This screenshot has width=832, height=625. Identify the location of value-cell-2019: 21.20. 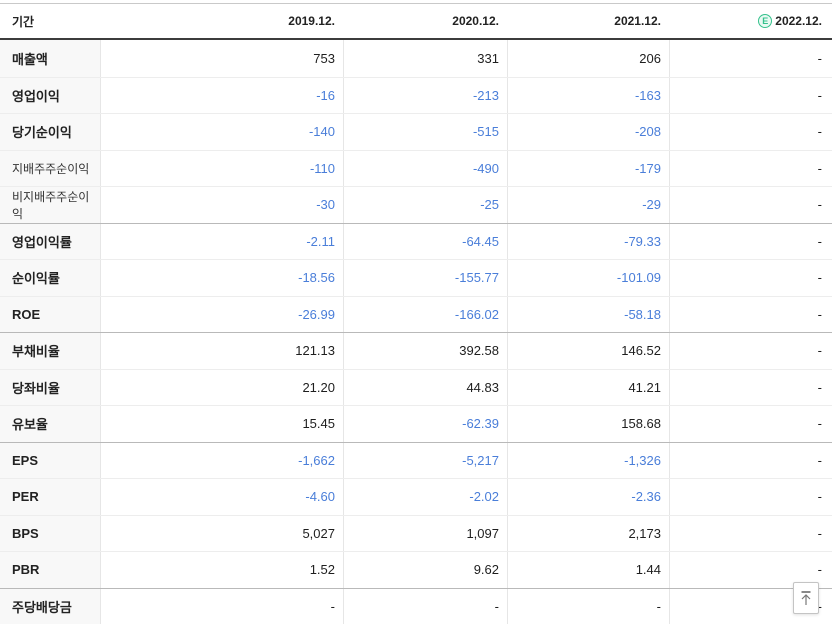
(221, 387).